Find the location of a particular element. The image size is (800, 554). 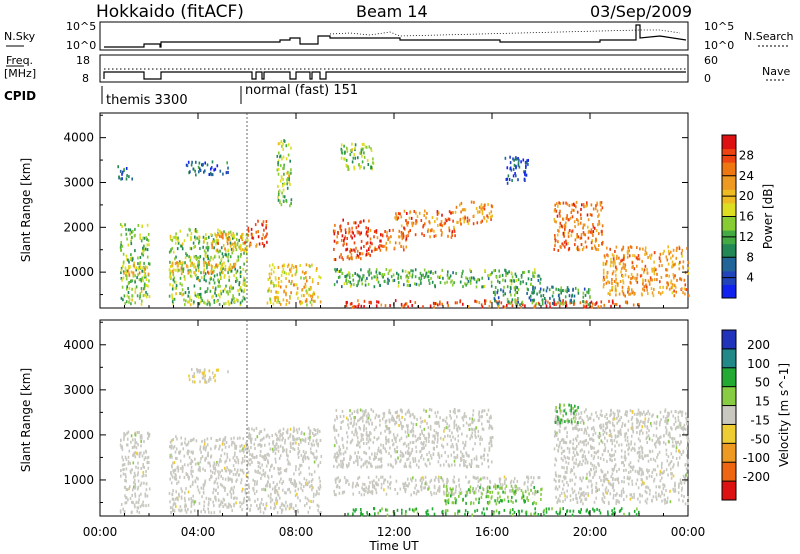

noise-left-tick-bottom: 10^0 is located at coordinates (81, 45).